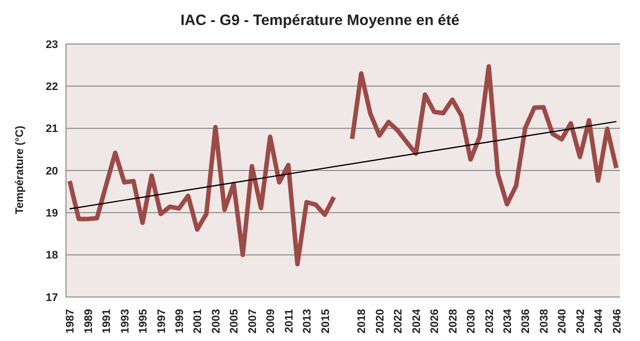 This screenshot has height=341, width=640. Describe the element at coordinates (198, 321) in the screenshot. I see `x-tick-label: 2001` at that location.